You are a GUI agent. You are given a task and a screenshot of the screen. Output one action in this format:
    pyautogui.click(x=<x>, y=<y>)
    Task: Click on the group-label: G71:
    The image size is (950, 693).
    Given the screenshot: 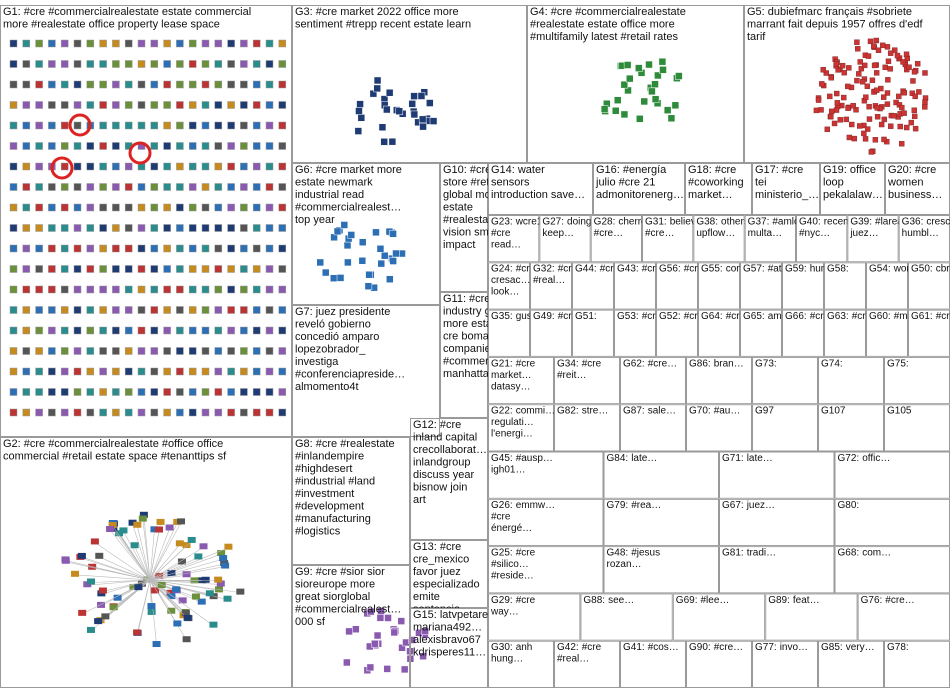 What is the action you would take?
    pyautogui.click(x=733, y=458)
    